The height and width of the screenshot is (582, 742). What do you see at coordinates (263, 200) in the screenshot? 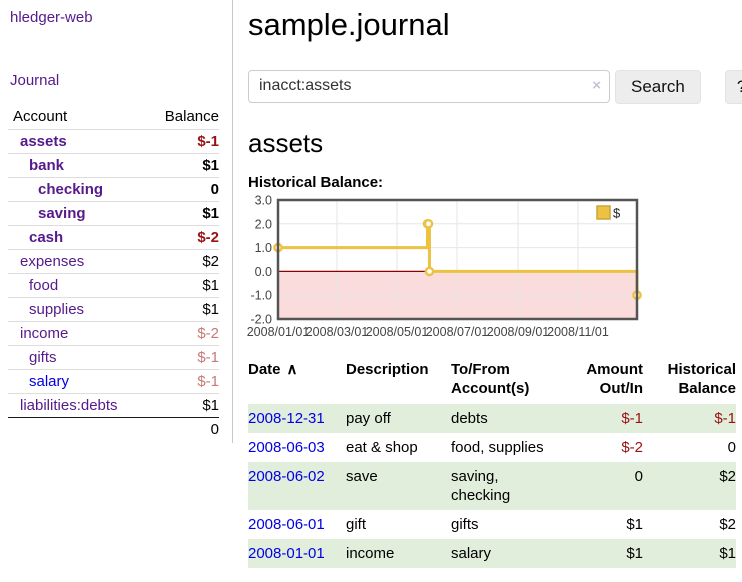
I see `svg-text: 3.0` at bounding box center [263, 200].